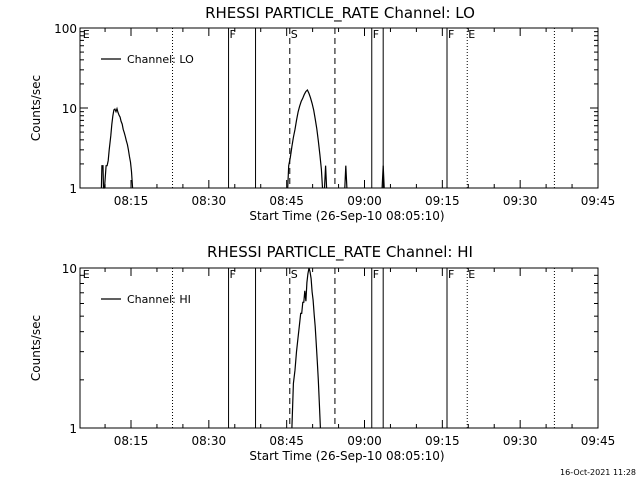  What do you see at coordinates (340, 13) in the screenshot?
I see `lo-chart-title: RHESSI PARTICLE_RATE Channel: LO` at bounding box center [340, 13].